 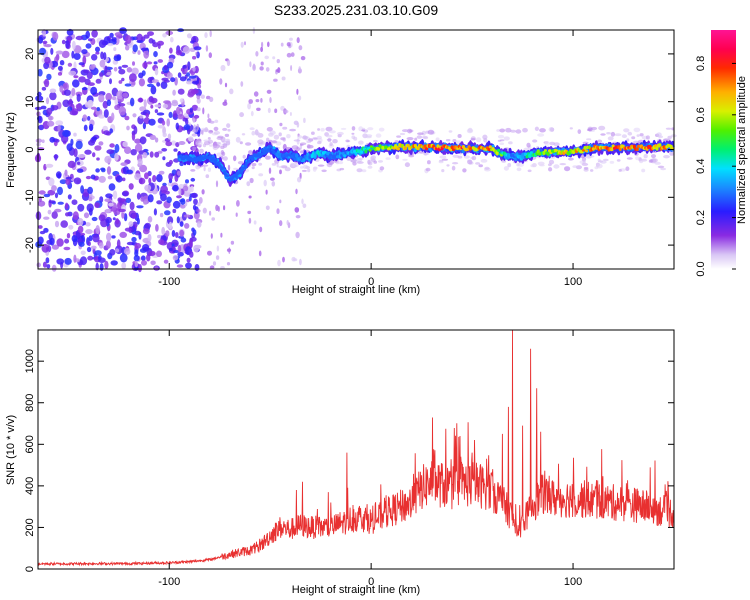 I want to click on y-tick-label: 400, so click(x=30, y=486).